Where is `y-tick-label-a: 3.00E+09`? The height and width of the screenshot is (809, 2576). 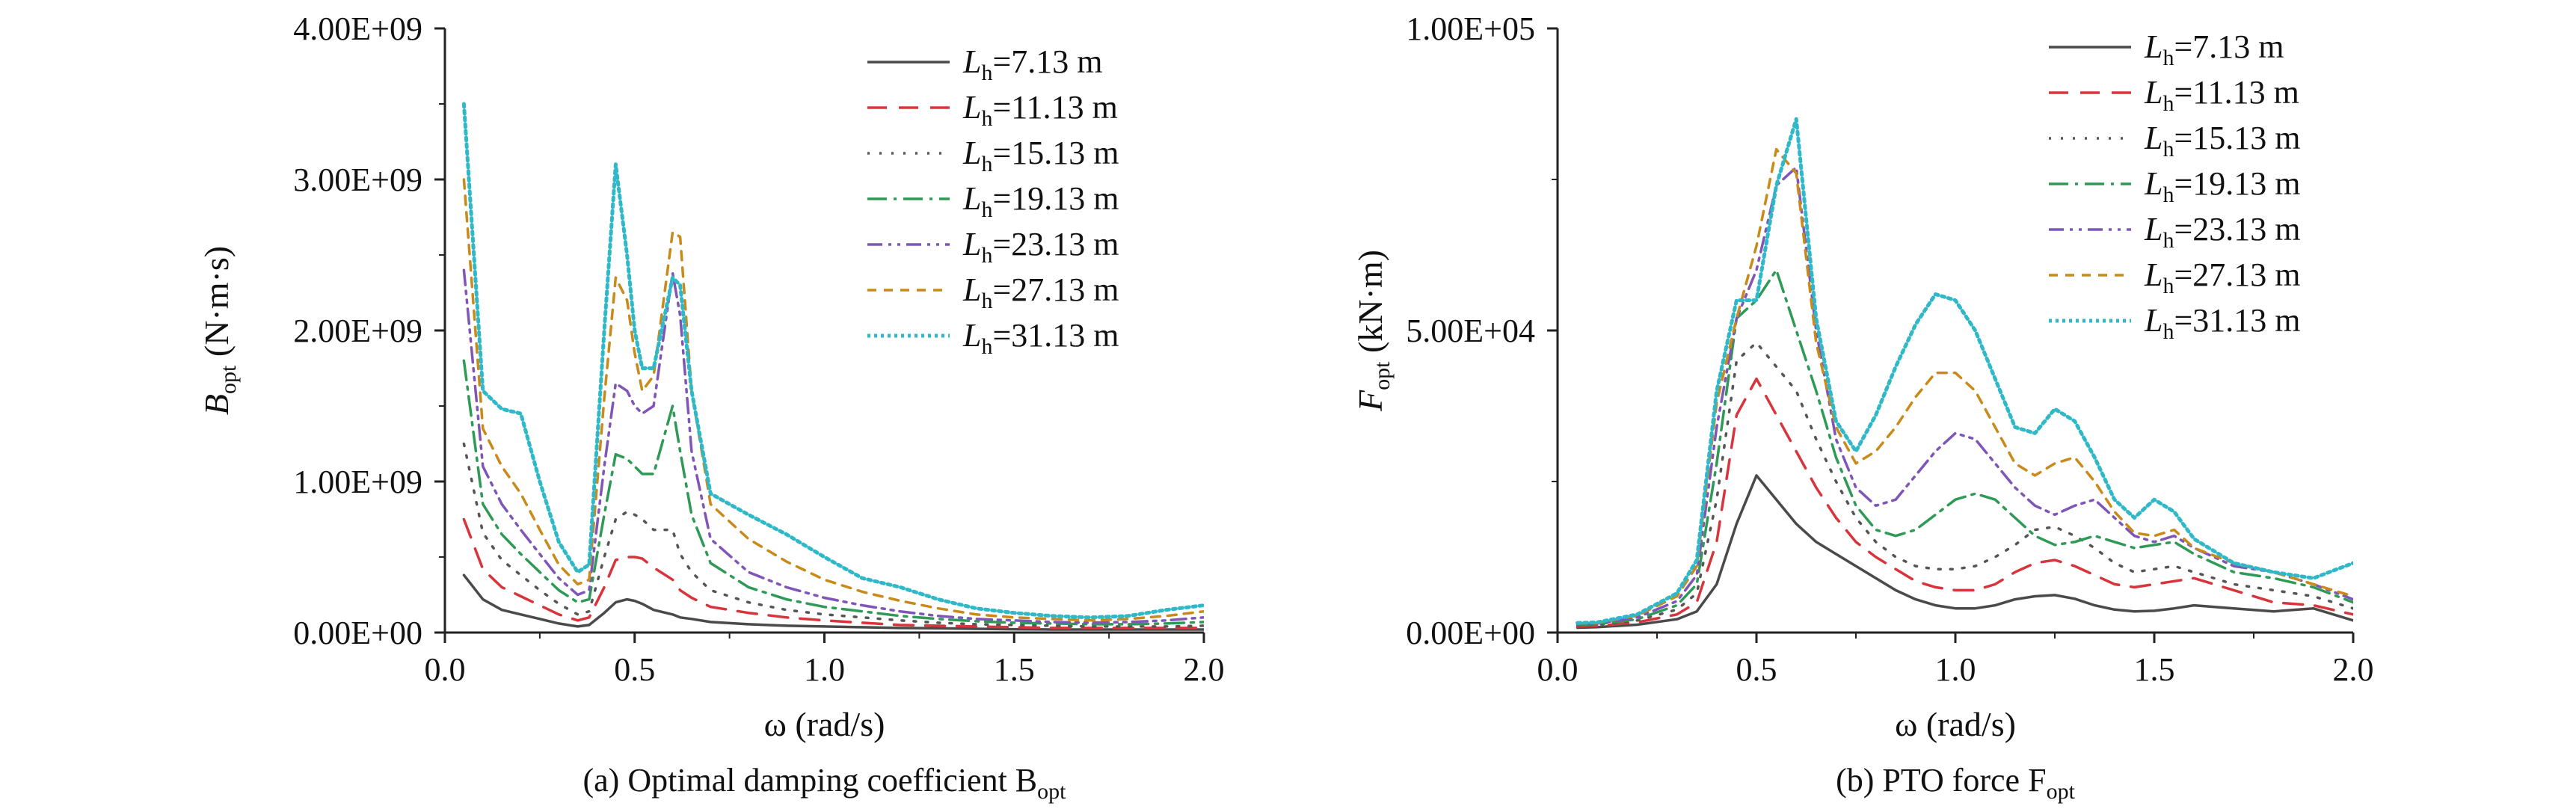 y-tick-label-a: 3.00E+09 is located at coordinates (357, 180).